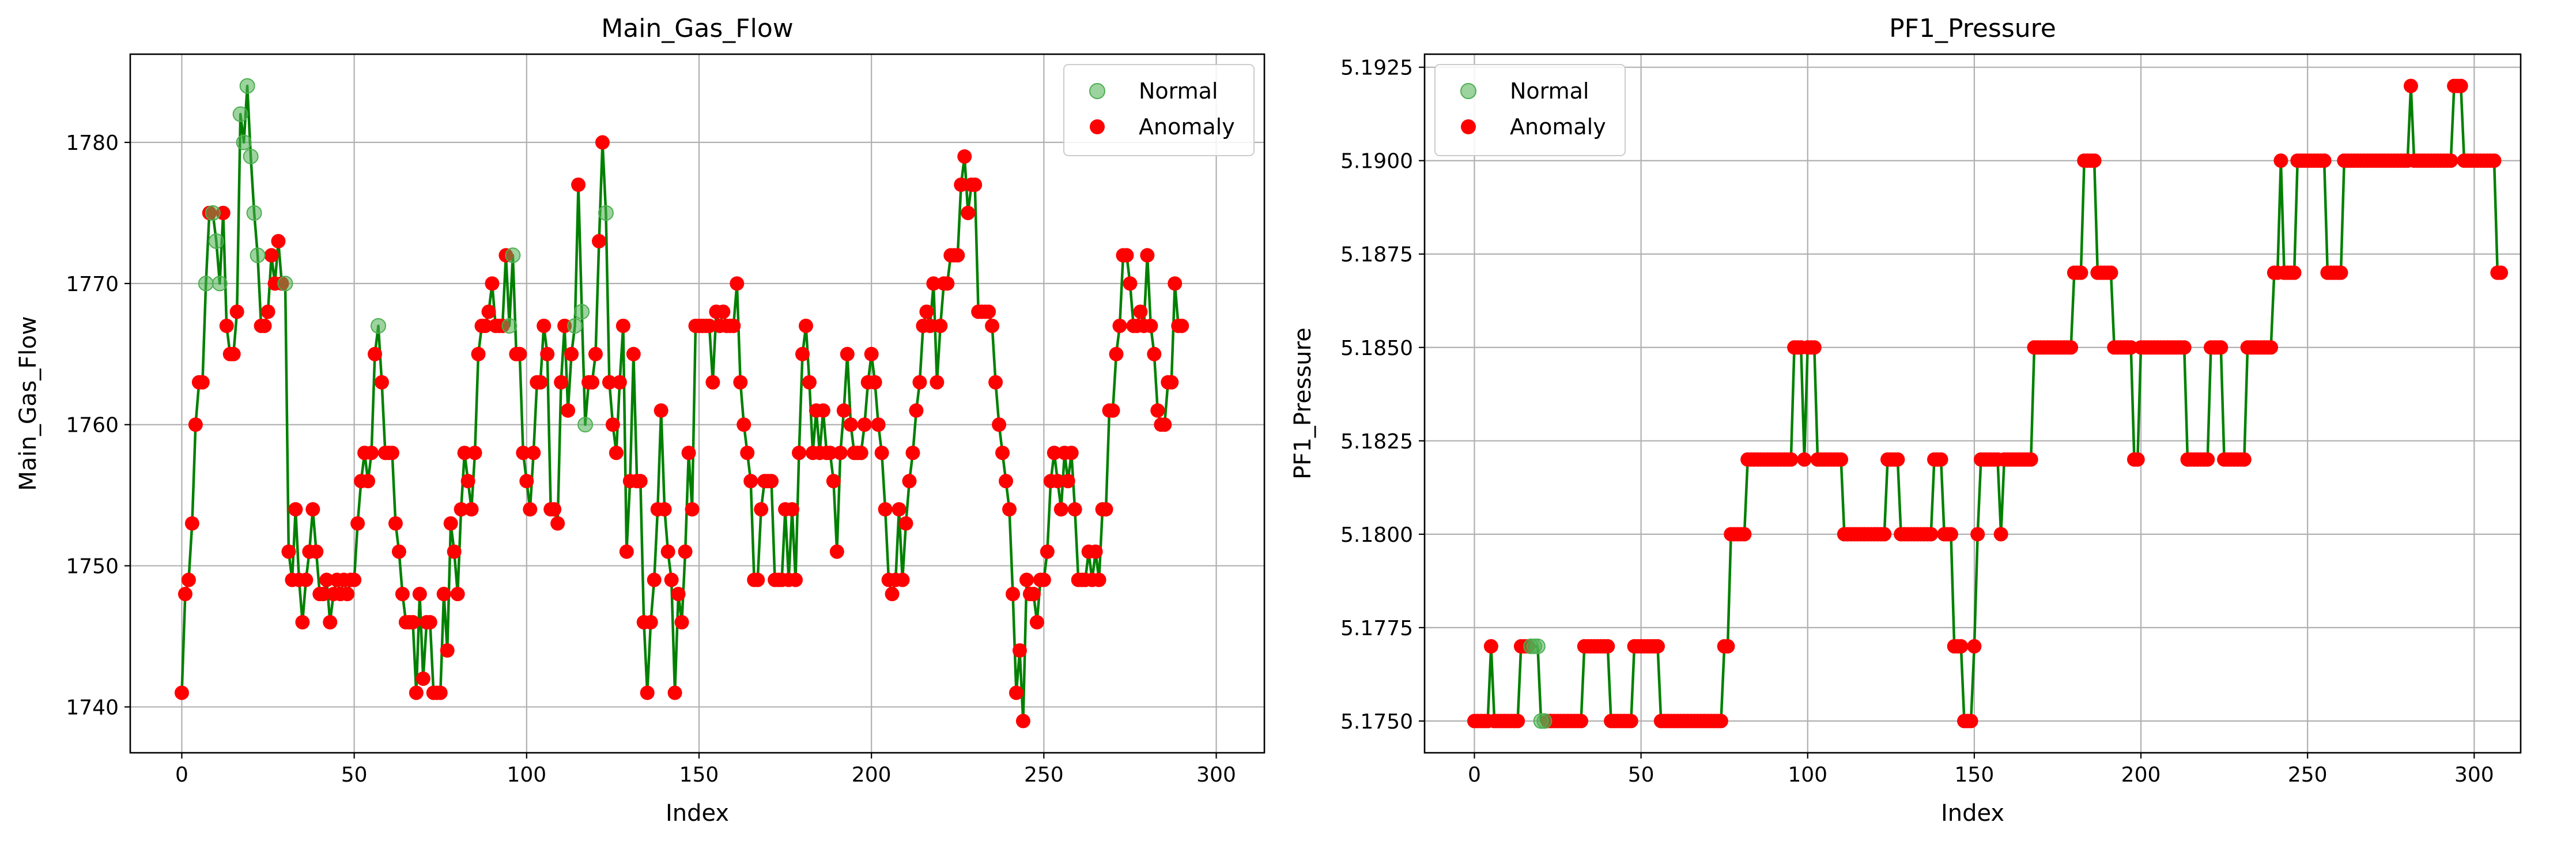 The image size is (2576, 845). Describe the element at coordinates (1376, 255) in the screenshot. I see `y-tick-label: 5.1875` at that location.